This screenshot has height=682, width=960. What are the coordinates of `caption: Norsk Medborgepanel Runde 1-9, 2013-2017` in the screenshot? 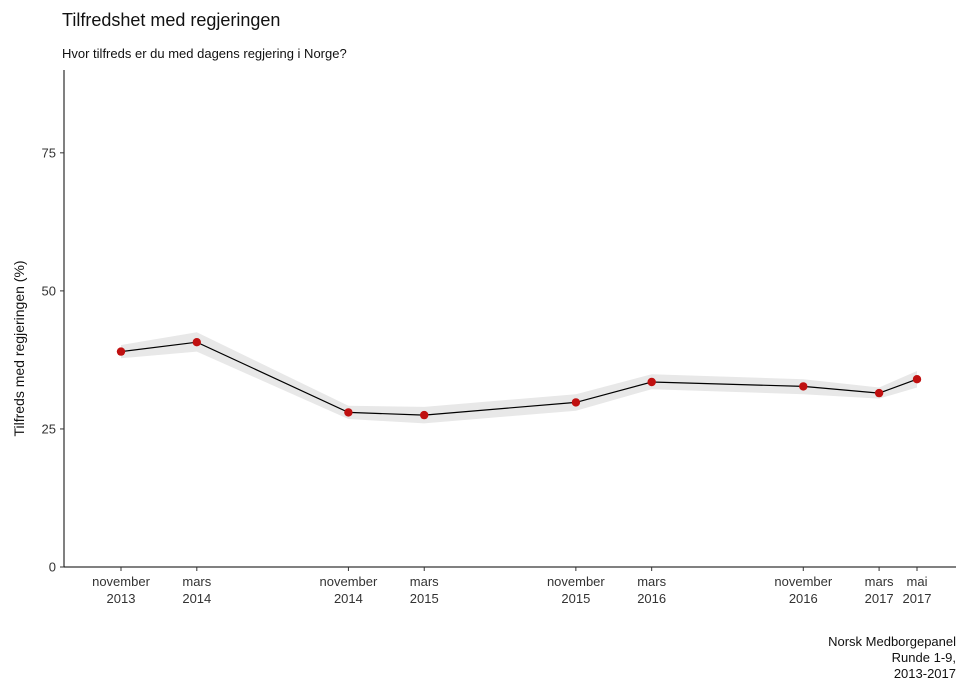 It's located at (892, 658).